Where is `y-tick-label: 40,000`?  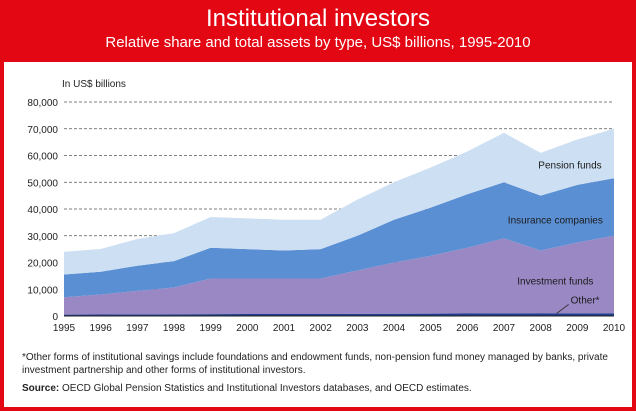 y-tick-label: 40,000 is located at coordinates (42, 210).